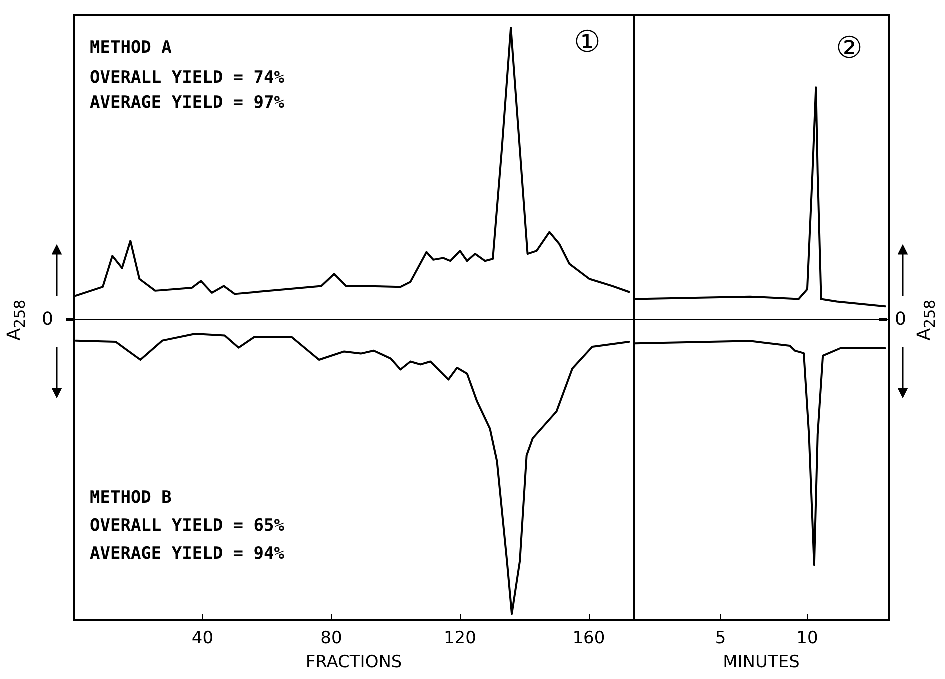  What do you see at coordinates (187, 526) in the screenshot?
I see `annotation: OVERALL YIELD = 65%` at bounding box center [187, 526].